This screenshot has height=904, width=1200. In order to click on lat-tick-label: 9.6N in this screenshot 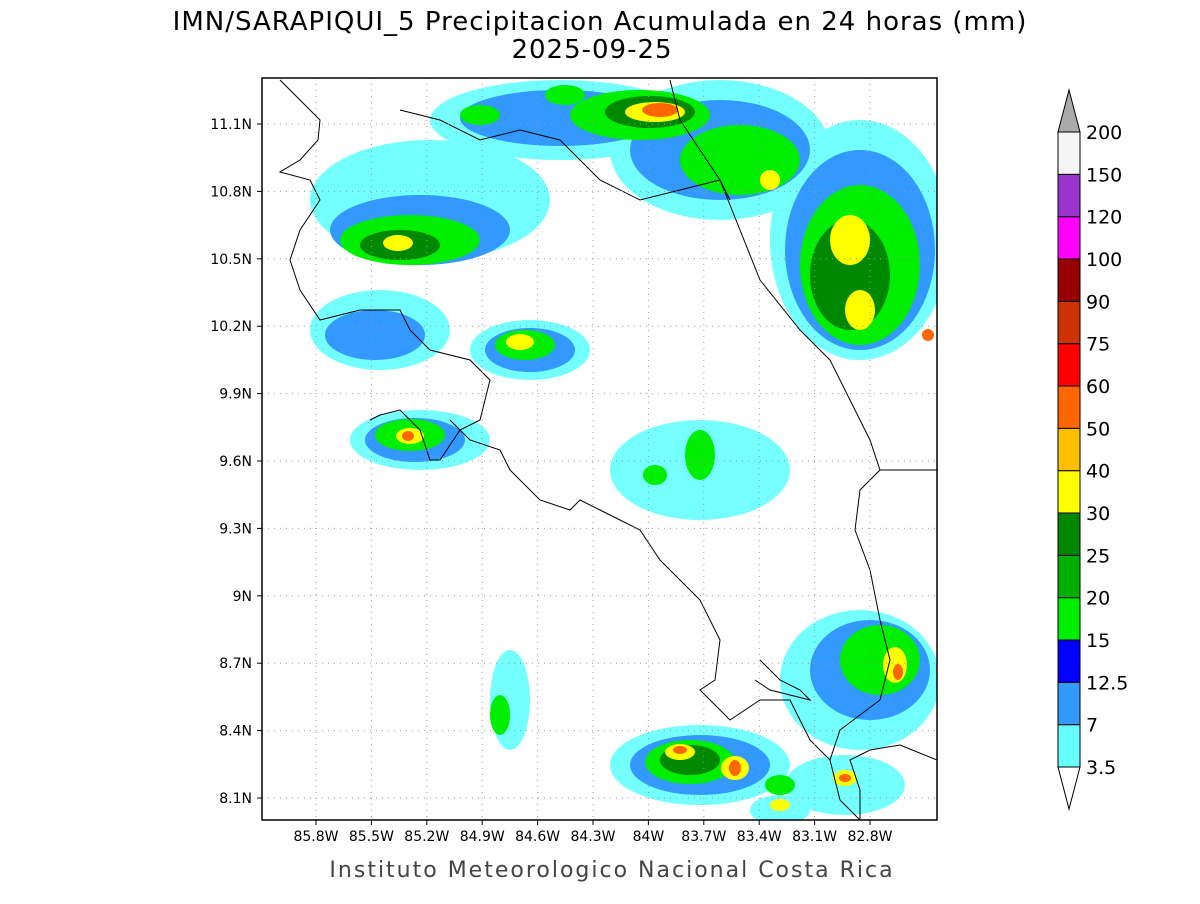, I will do `click(235, 462)`.